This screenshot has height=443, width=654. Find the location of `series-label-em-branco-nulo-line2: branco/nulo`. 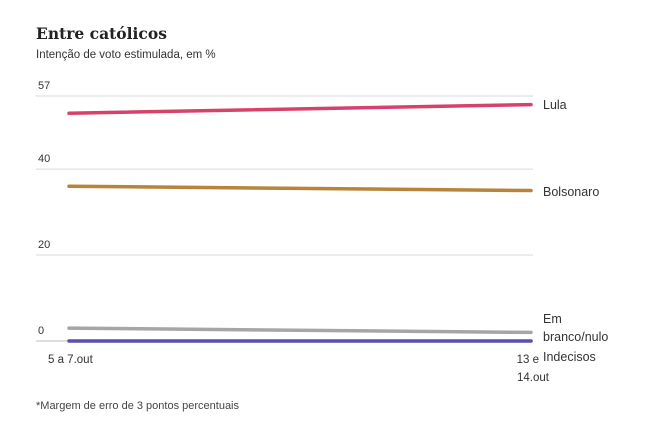

series-label-em-branco-nulo-line2: branco/nulo is located at coordinates (575, 337).